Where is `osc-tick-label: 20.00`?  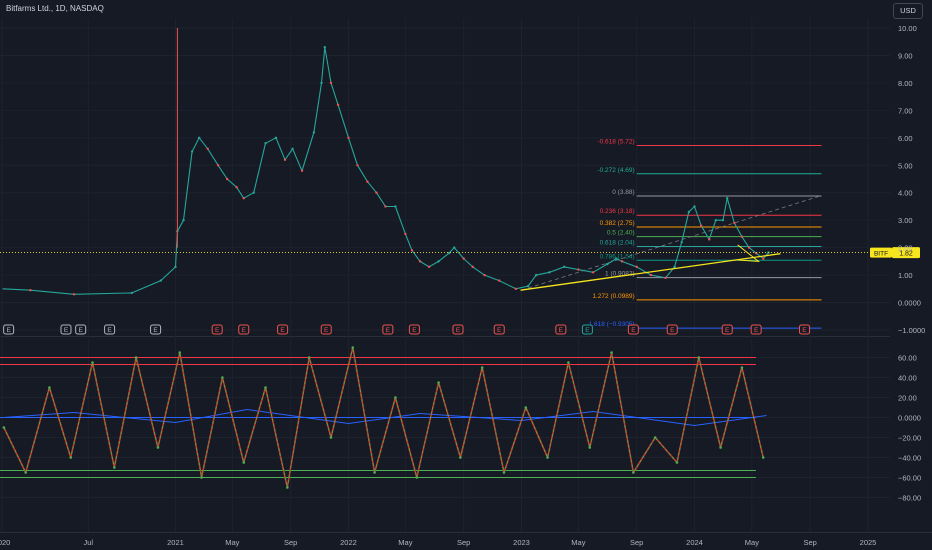 osc-tick-label: 20.00 is located at coordinates (907, 398).